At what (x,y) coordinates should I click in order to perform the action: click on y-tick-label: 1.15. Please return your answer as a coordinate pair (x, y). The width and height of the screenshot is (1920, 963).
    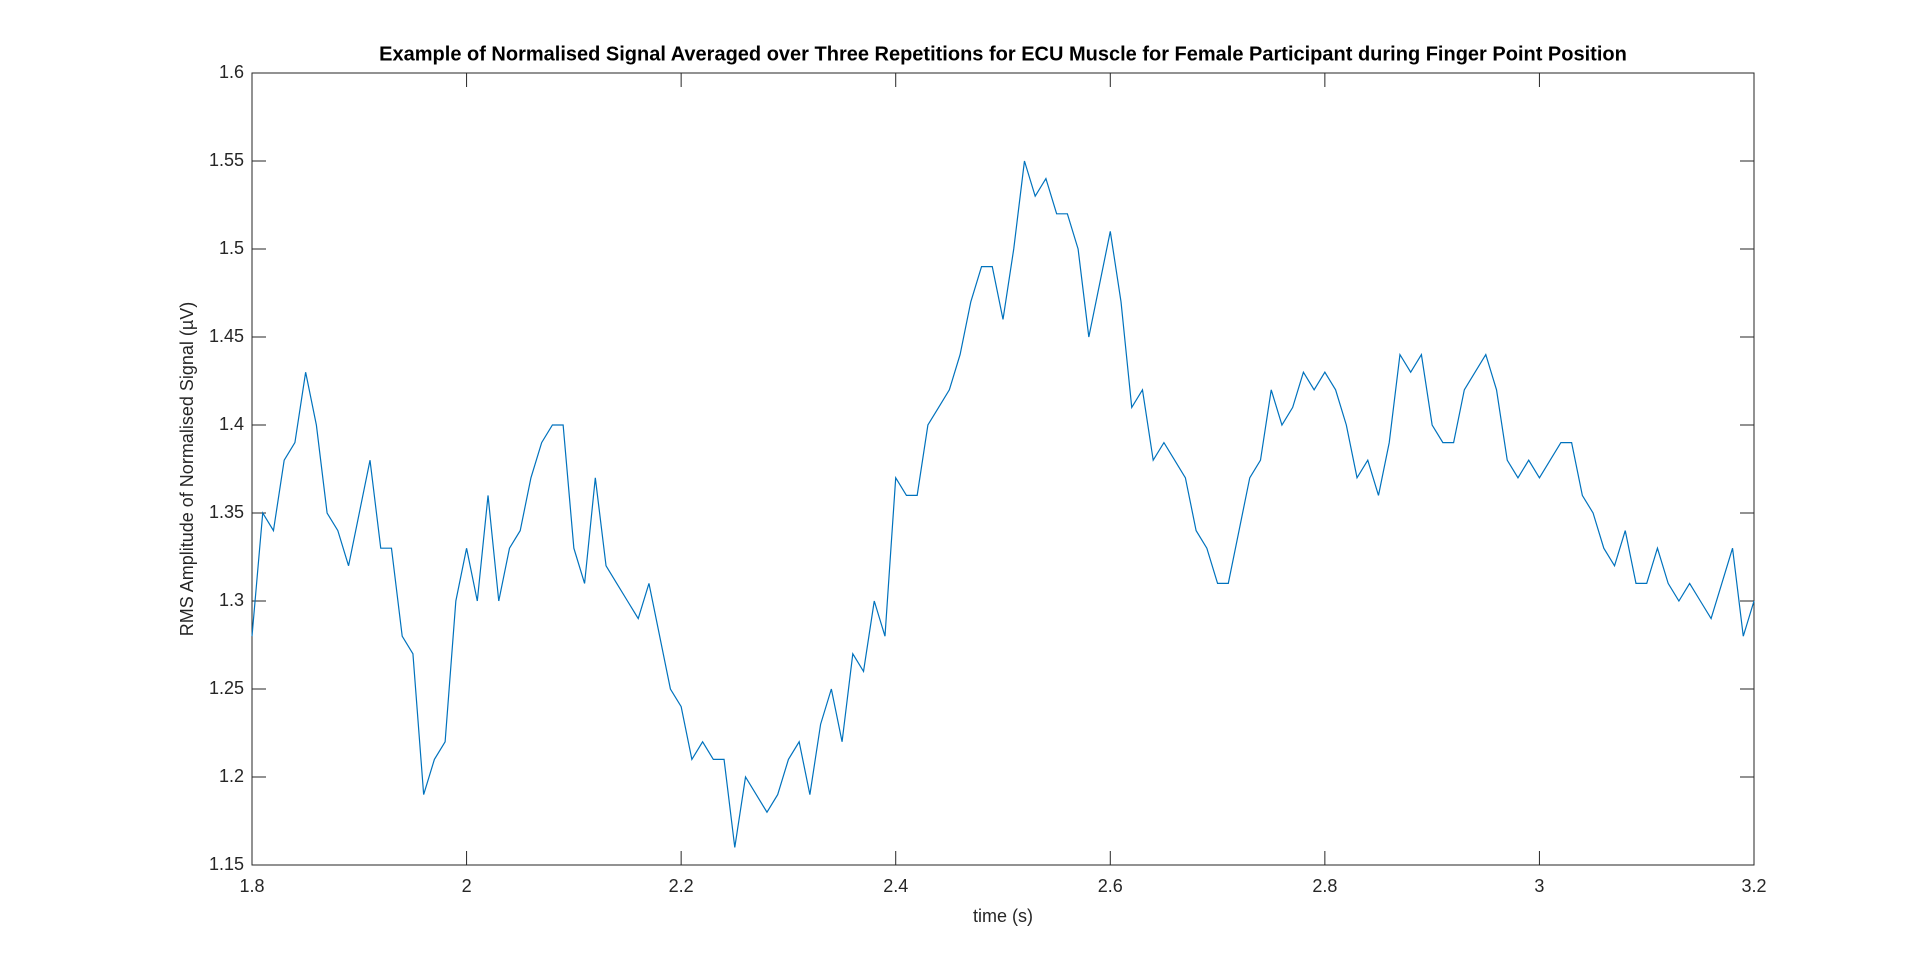
    Looking at the image, I should click on (226, 864).